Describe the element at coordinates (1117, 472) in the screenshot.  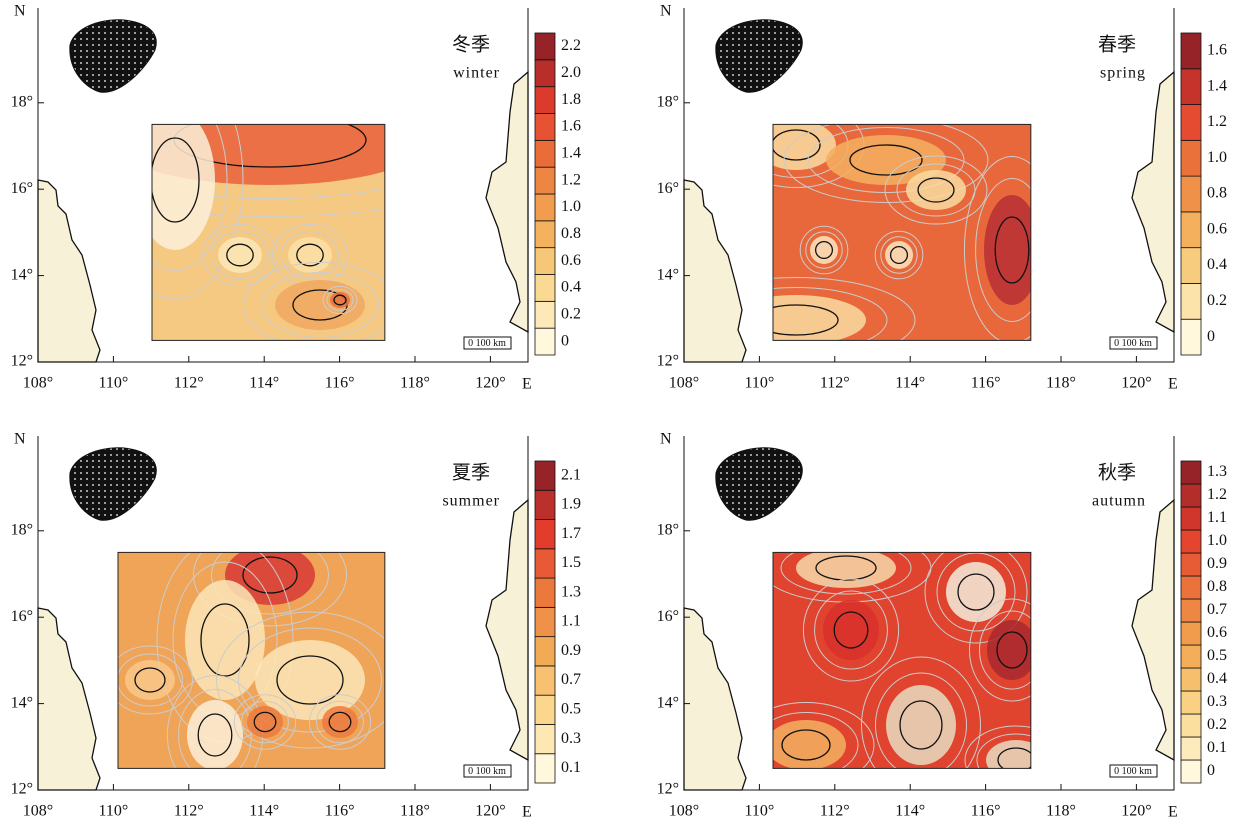
I see `title-cn: 秋季` at that location.